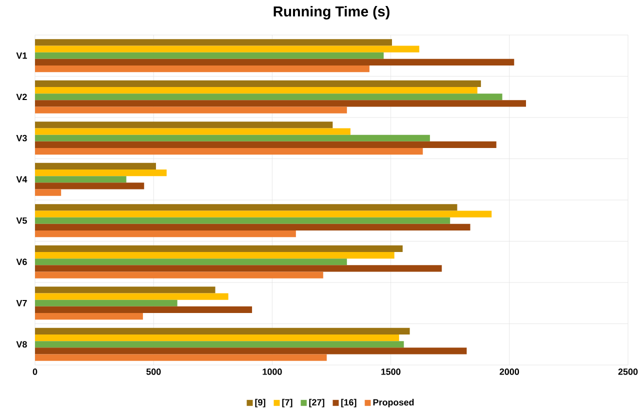 The height and width of the screenshot is (414, 641). What do you see at coordinates (21, 138) in the screenshot?
I see `y-tick-label: V3` at bounding box center [21, 138].